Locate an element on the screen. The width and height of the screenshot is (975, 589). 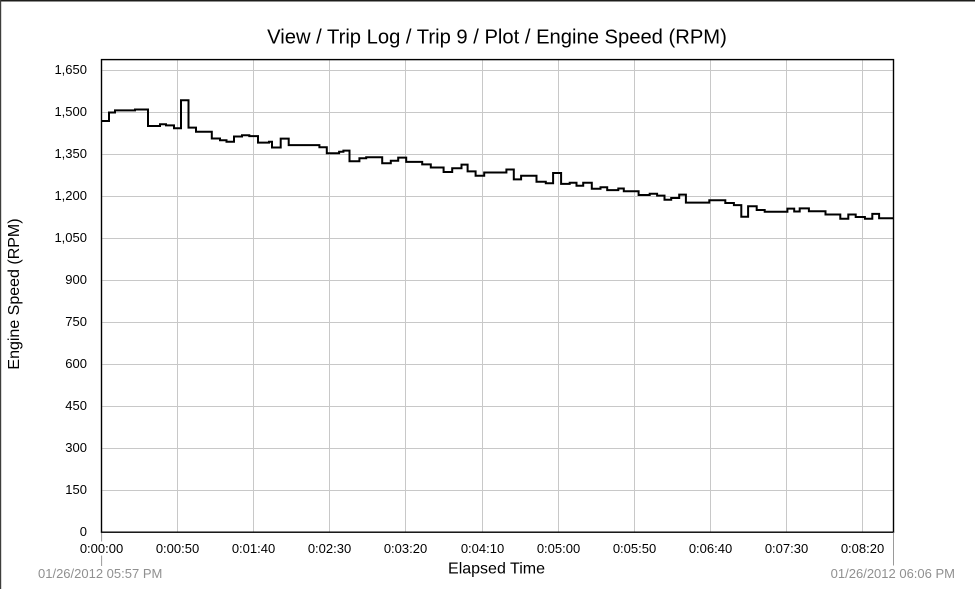
svg-text: 0 is located at coordinates (83, 531).